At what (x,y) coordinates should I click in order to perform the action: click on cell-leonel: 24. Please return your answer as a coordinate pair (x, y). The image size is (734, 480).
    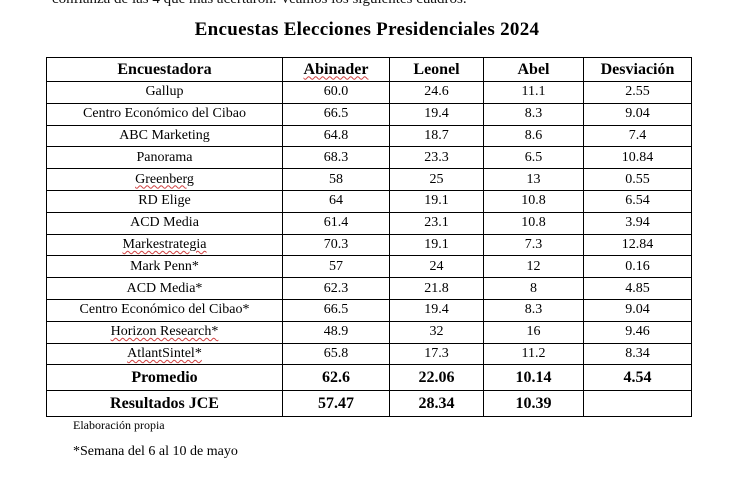
    Looking at the image, I should click on (436, 267).